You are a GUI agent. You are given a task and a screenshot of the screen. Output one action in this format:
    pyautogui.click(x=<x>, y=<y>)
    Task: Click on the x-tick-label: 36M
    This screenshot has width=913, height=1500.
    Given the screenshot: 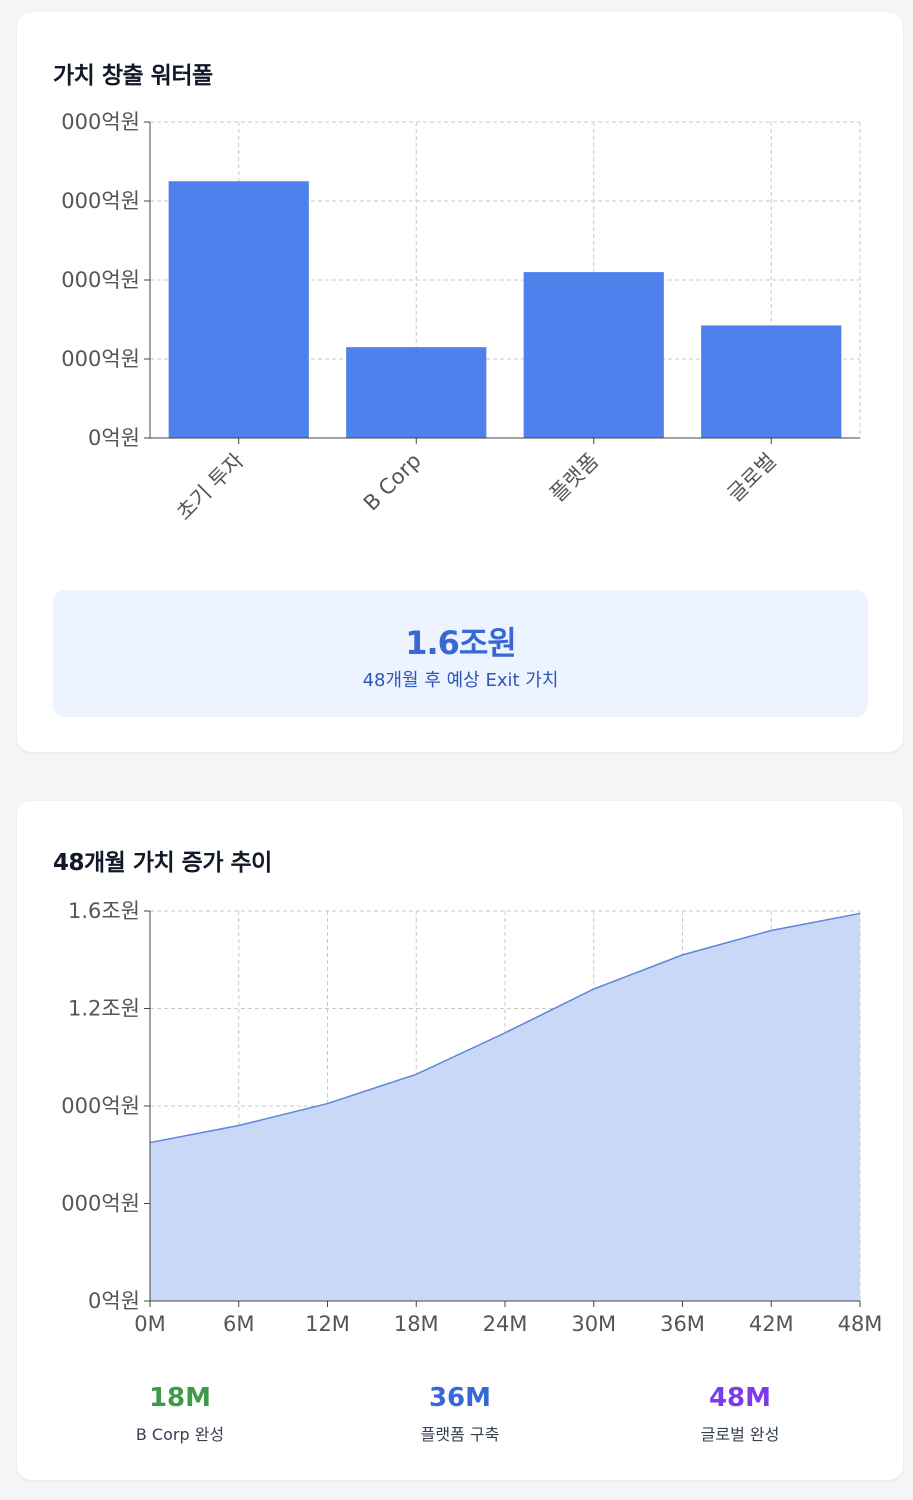 What is the action you would take?
    pyautogui.click(x=682, y=1324)
    